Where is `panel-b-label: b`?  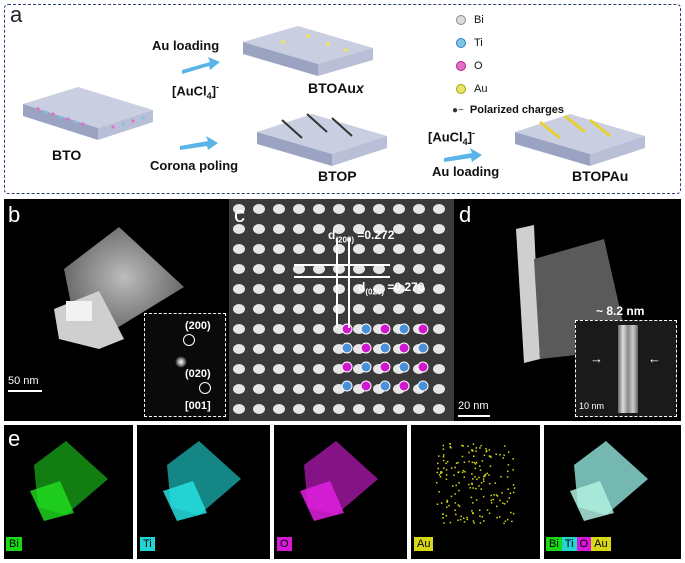 panel-b-label: b is located at coordinates (14, 214).